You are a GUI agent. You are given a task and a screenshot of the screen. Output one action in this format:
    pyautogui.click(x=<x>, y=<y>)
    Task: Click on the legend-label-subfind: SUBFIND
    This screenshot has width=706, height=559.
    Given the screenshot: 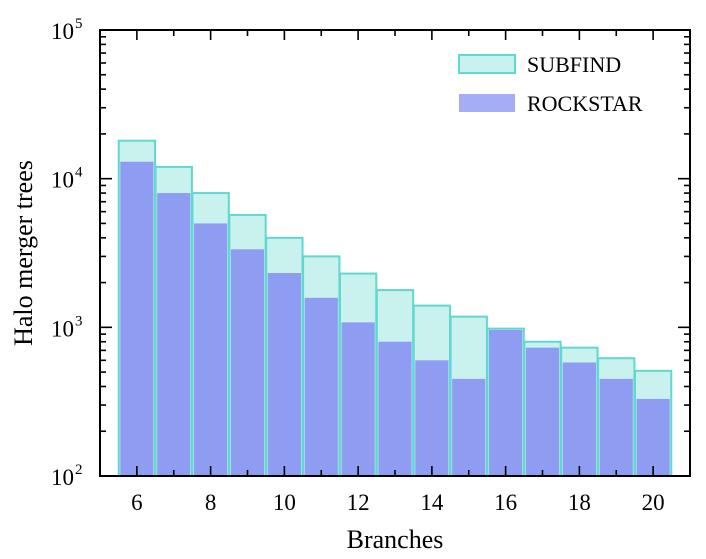 What is the action you would take?
    pyautogui.click(x=574, y=64)
    